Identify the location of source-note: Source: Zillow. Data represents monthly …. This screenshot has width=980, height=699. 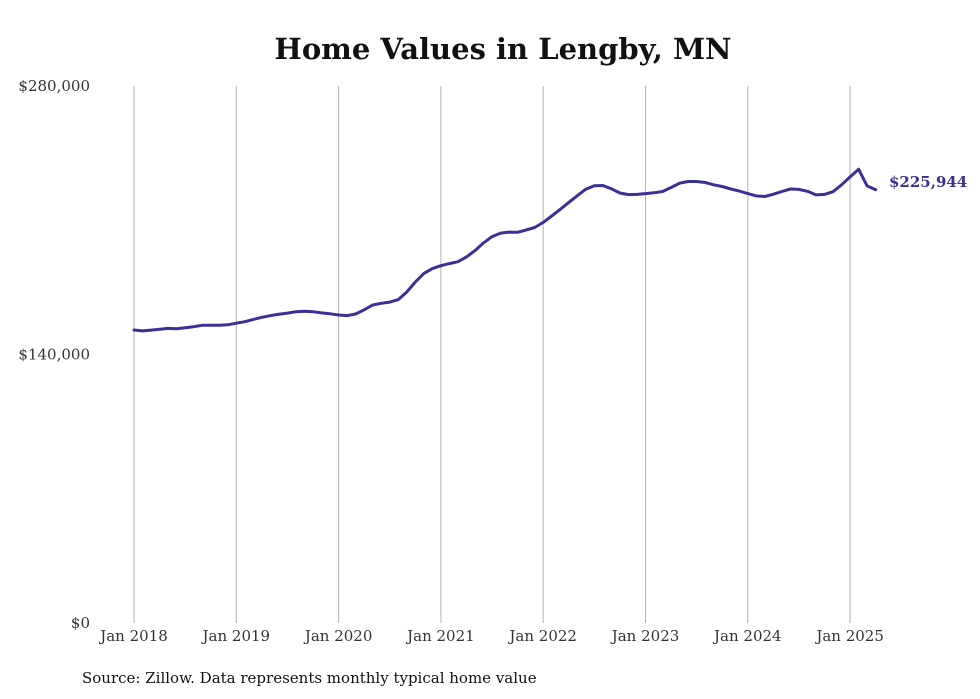
(309, 678).